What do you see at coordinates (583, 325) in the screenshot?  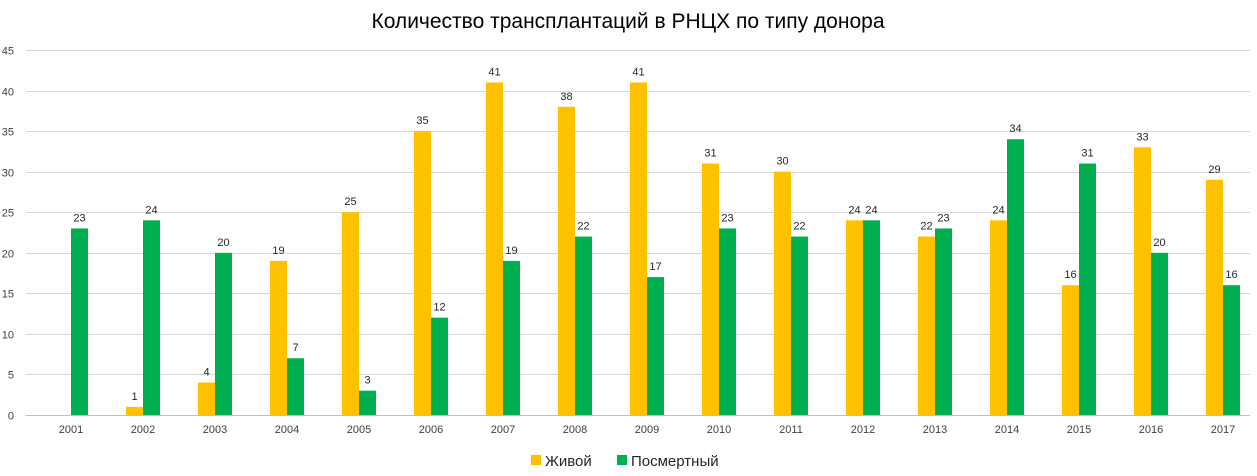 I see `bar-deceased-2008` at bounding box center [583, 325].